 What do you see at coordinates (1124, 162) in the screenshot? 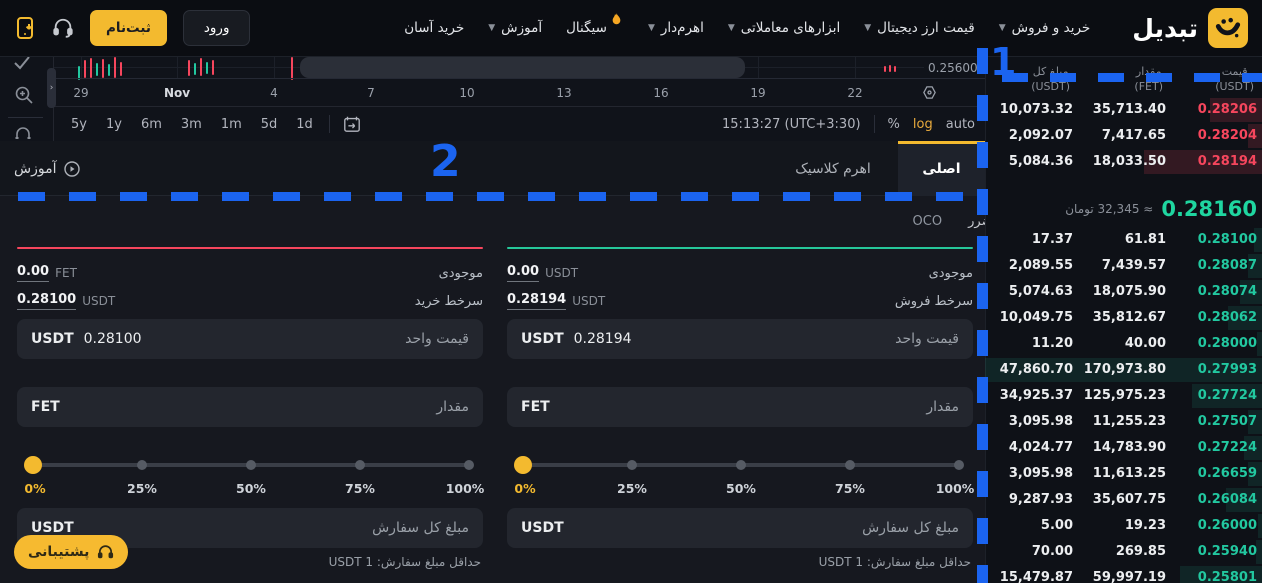
I see `ask-row: 0.28194 18,033.50 5,084.36` at bounding box center [1124, 162].